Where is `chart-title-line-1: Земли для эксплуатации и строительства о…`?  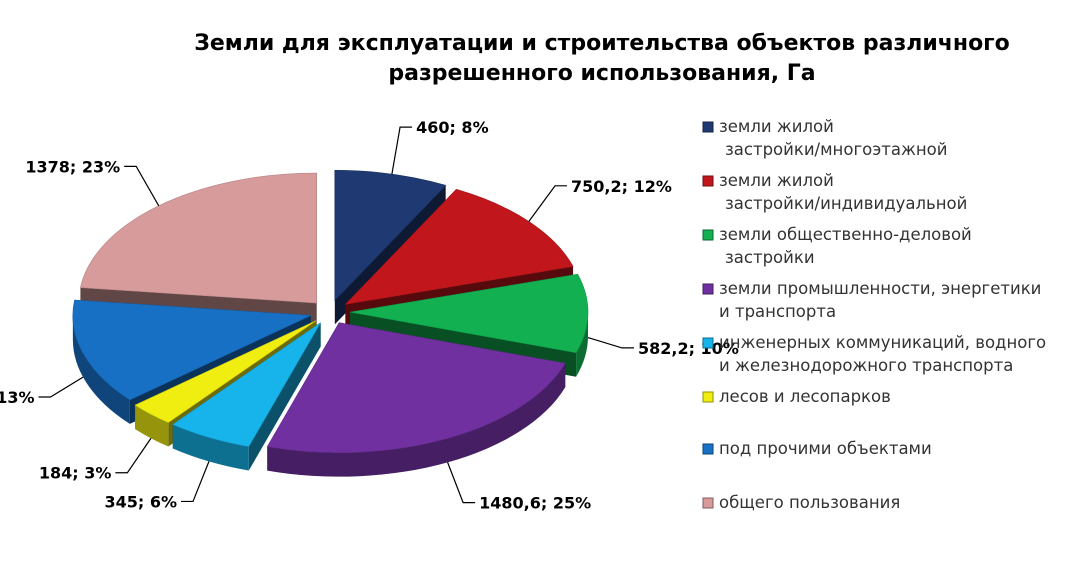 chart-title-line-1: Земли для эксплуатации и строительства о… is located at coordinates (602, 43).